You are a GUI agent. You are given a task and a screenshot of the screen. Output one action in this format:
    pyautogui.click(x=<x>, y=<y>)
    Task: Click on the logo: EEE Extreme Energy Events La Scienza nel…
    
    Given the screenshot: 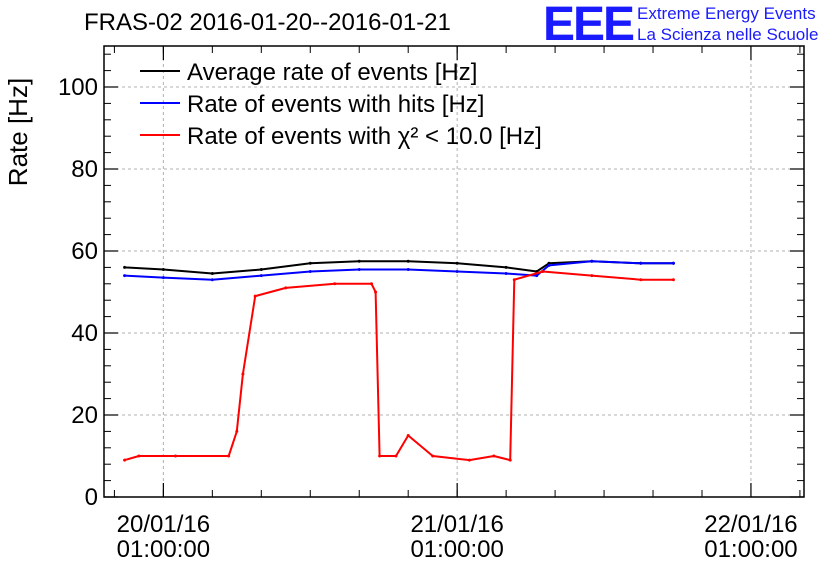 What is the action you would take?
    pyautogui.click(x=680, y=25)
    